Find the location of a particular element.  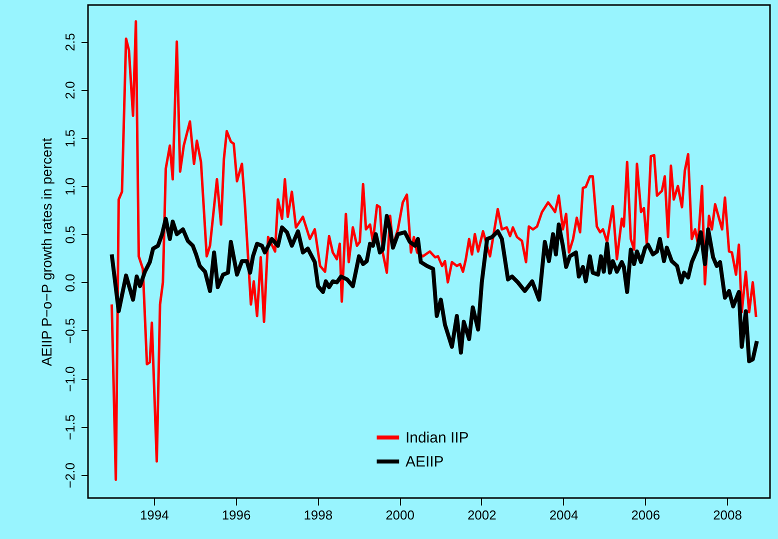

x-tick-label: 1994 is located at coordinates (154, 515).